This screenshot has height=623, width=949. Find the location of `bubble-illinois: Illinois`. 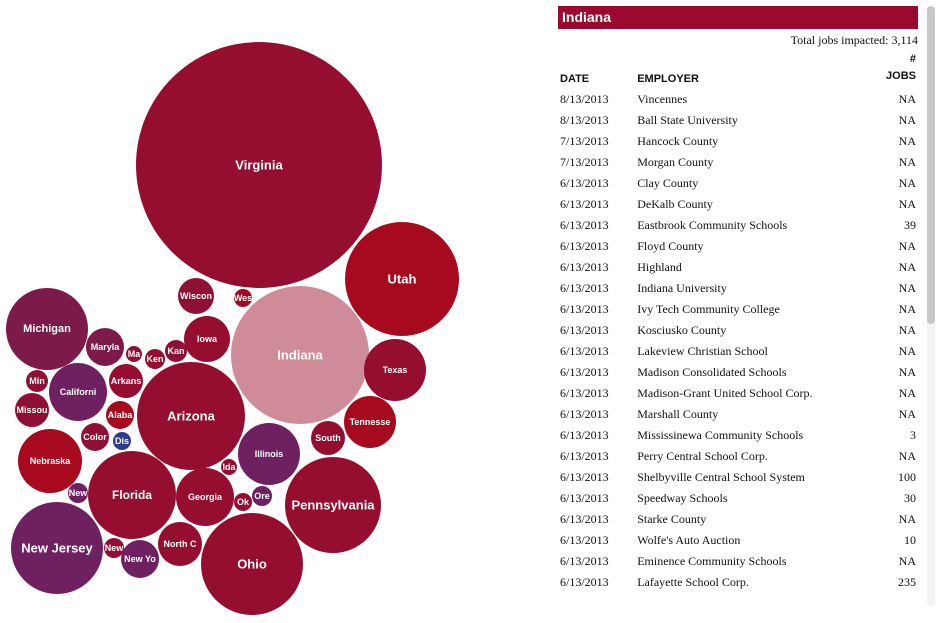

bubble-illinois: Illinois is located at coordinates (269, 454).